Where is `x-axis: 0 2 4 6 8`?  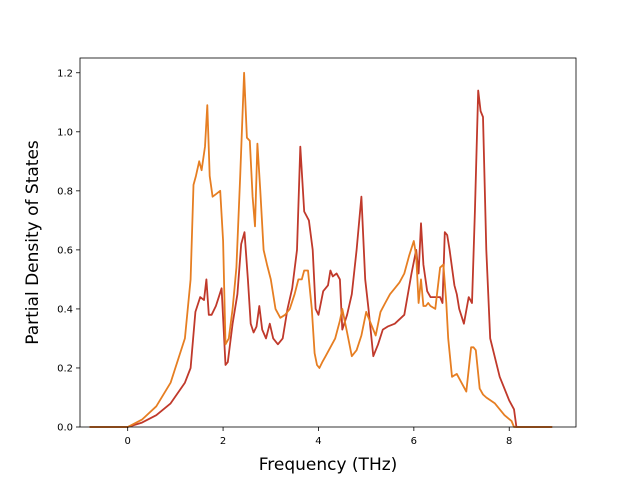
x-axis: 0 2 4 6 8 is located at coordinates (318, 437).